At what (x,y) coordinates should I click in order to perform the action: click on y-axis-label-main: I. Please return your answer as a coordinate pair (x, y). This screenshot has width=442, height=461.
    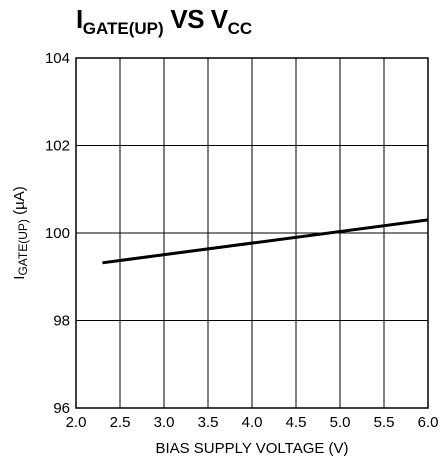
    Looking at the image, I should click on (19, 278).